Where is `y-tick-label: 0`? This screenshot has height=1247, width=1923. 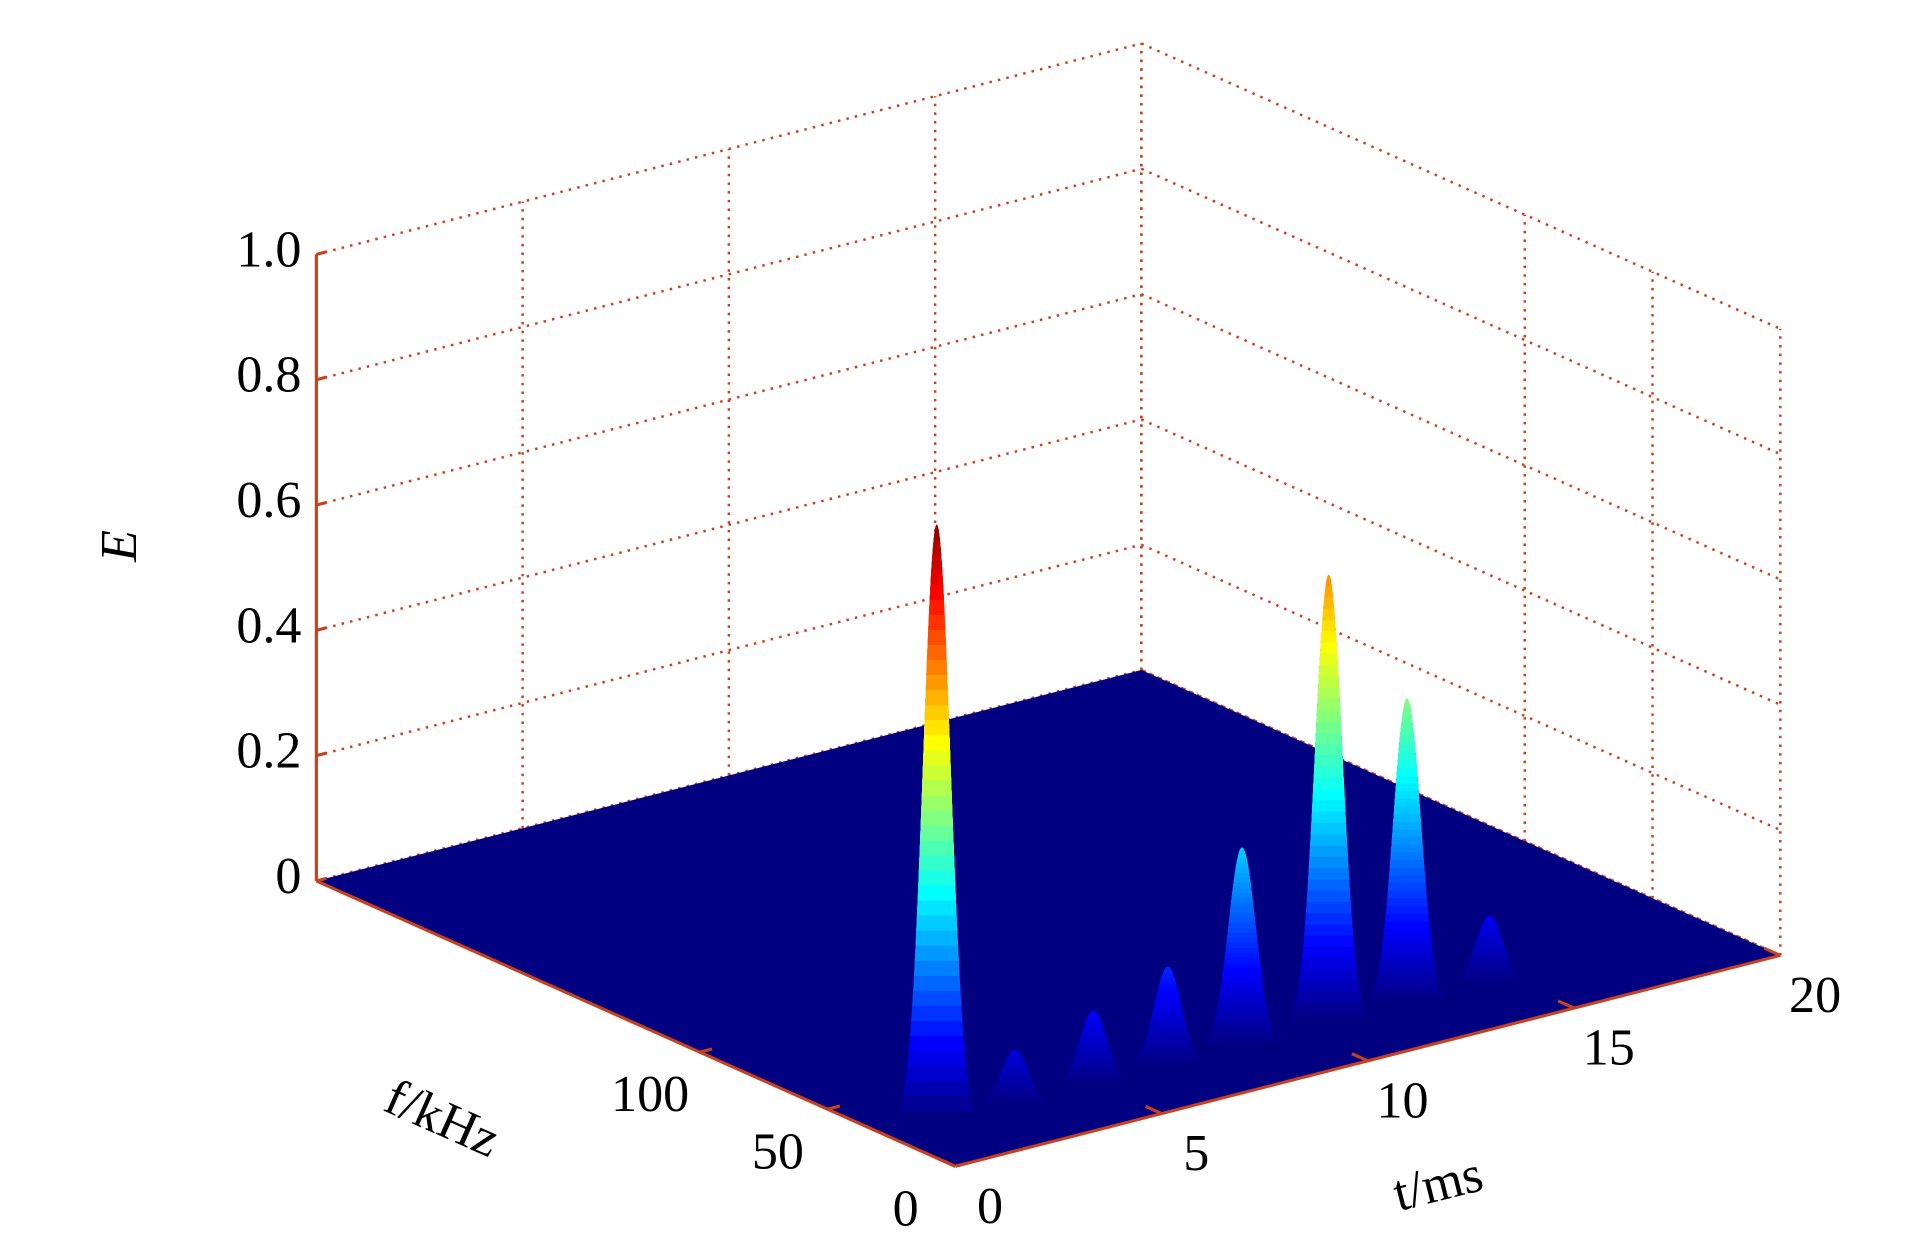 y-tick-label: 0 is located at coordinates (906, 1208).